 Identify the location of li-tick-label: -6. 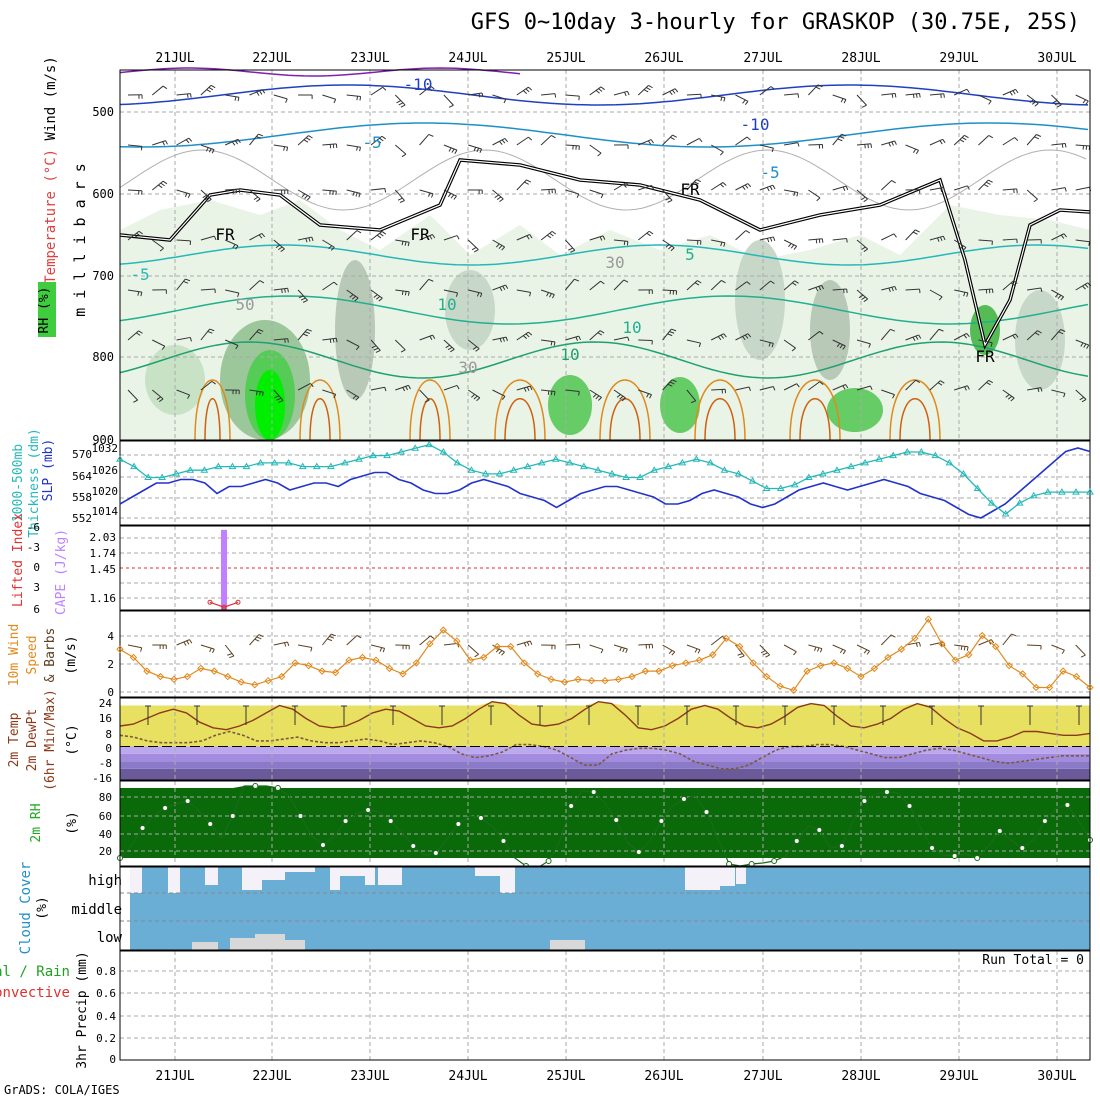
(33, 527).